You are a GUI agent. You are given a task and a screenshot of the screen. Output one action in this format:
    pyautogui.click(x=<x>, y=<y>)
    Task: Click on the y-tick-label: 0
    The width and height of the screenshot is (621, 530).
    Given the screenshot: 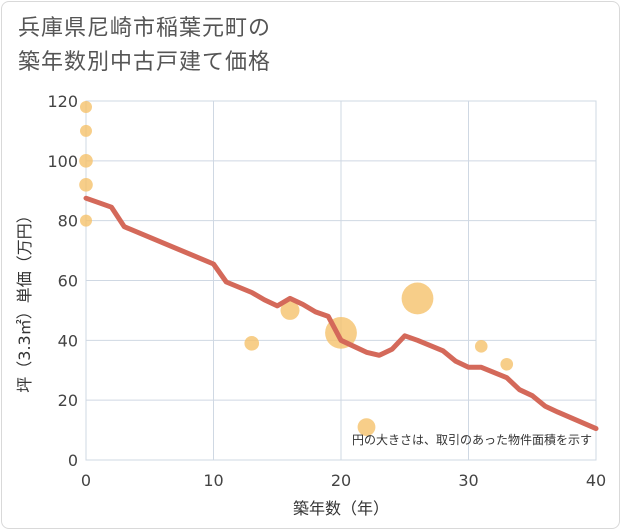 What is the action you would take?
    pyautogui.click(x=73, y=460)
    